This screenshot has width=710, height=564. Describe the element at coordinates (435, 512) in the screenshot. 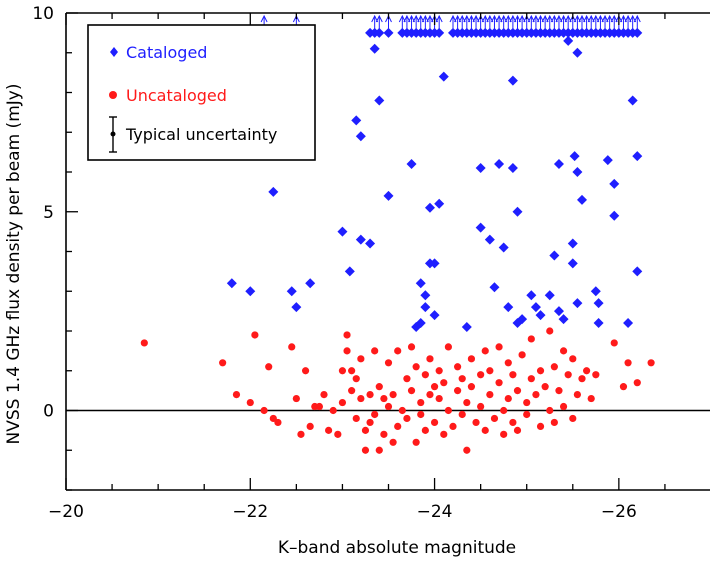

I see `x-tick-label: −24` at that location.